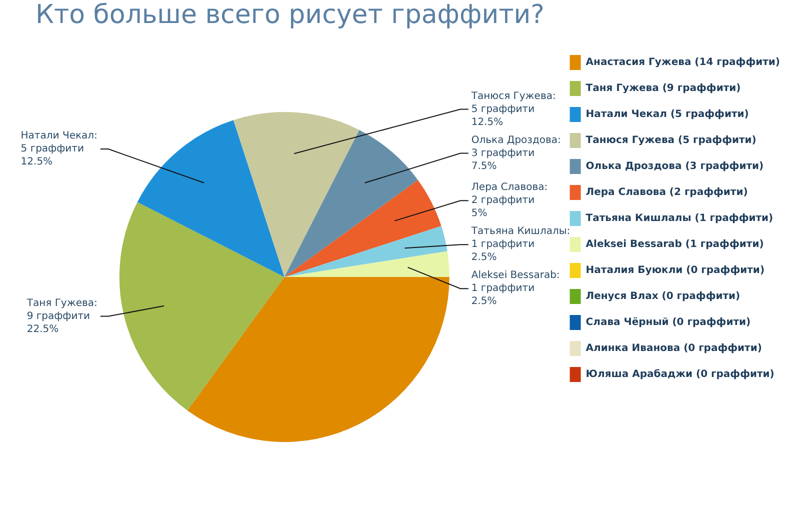 The width and height of the screenshot is (800, 520). What do you see at coordinates (680, 374) in the screenshot?
I see `legend-label: Юляша Арабаджи (0 граффити)` at bounding box center [680, 374].